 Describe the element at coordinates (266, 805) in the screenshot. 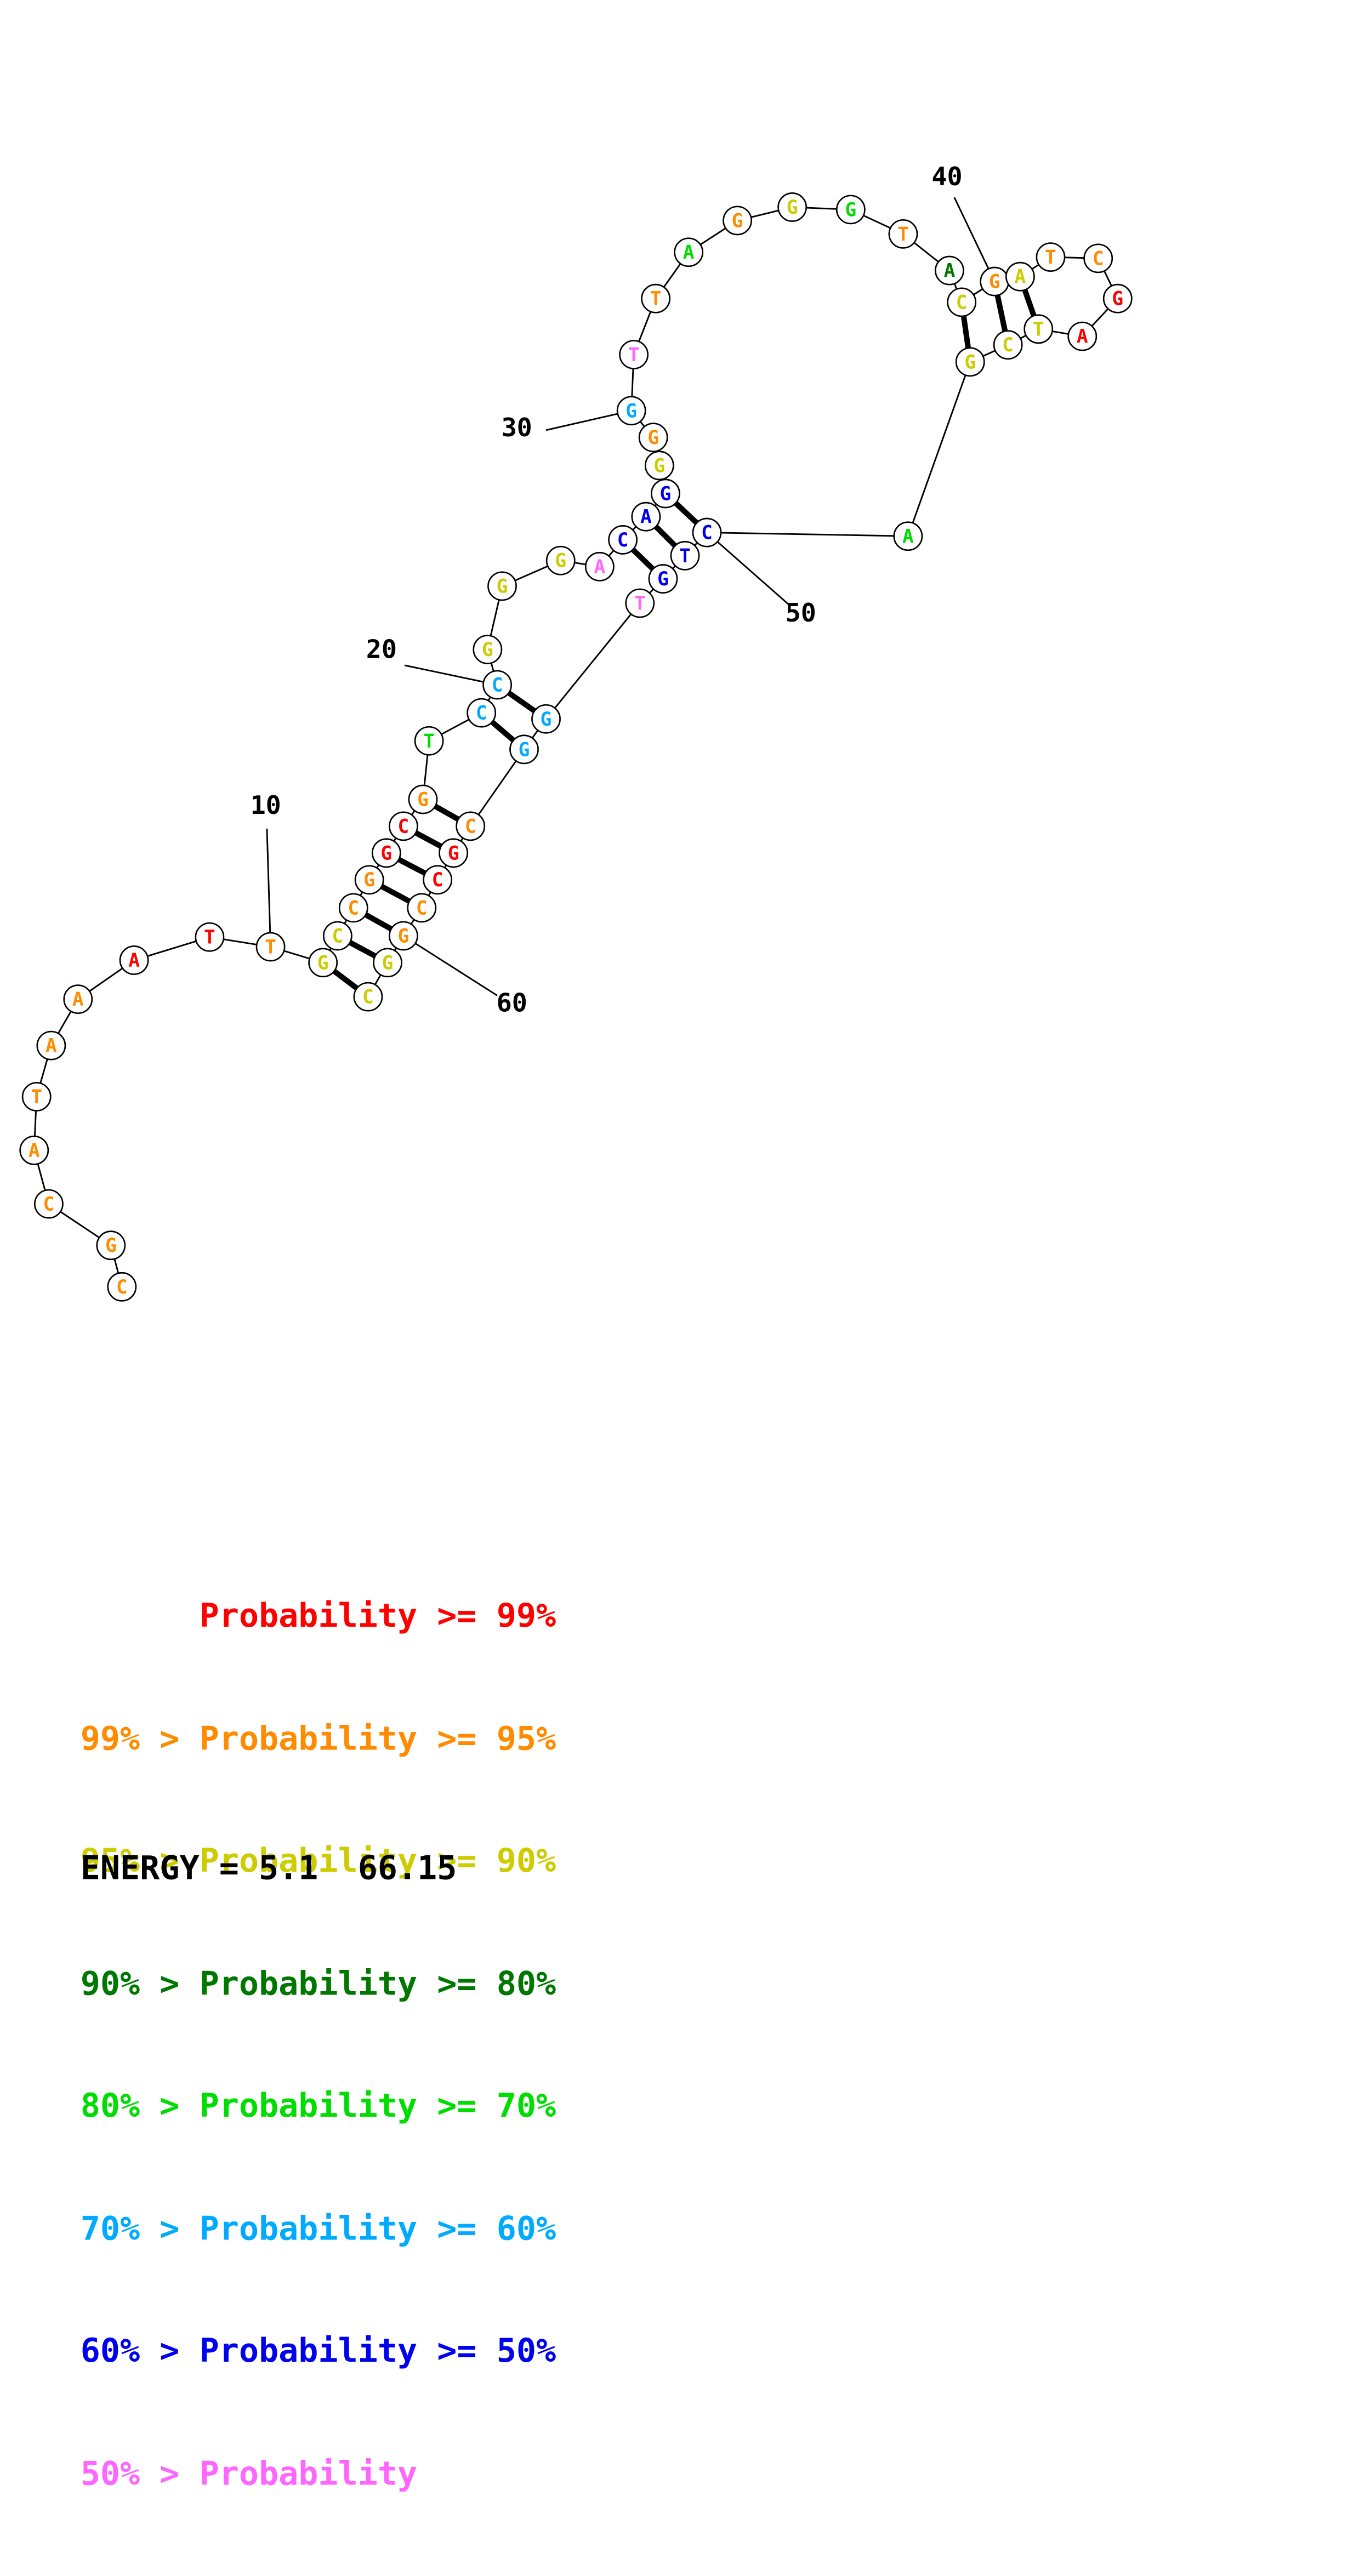

I see `number-label: 10` at that location.